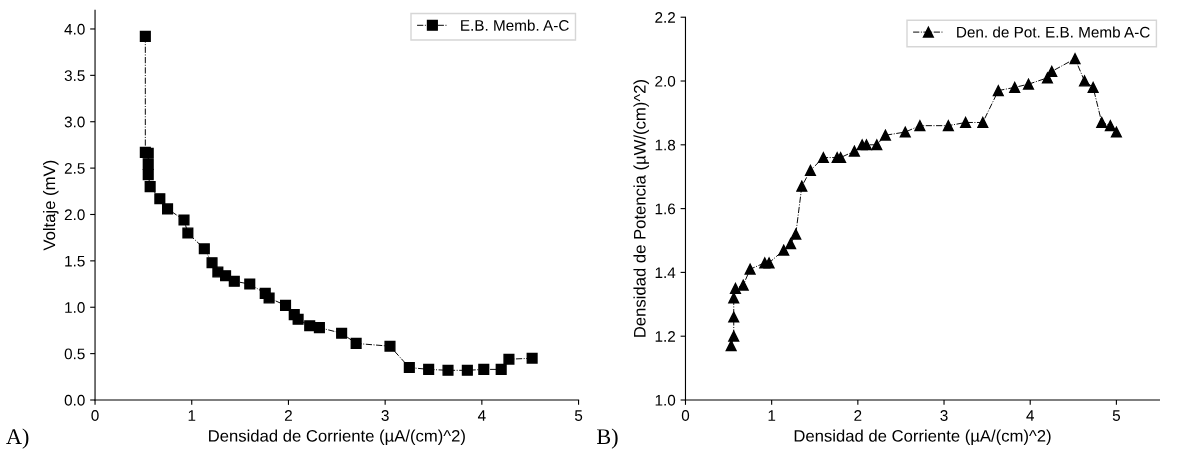 The image size is (1188, 453). Describe the element at coordinates (515, 25) in the screenshot. I see `legend-label: E.B. Memb. A-C` at that location.